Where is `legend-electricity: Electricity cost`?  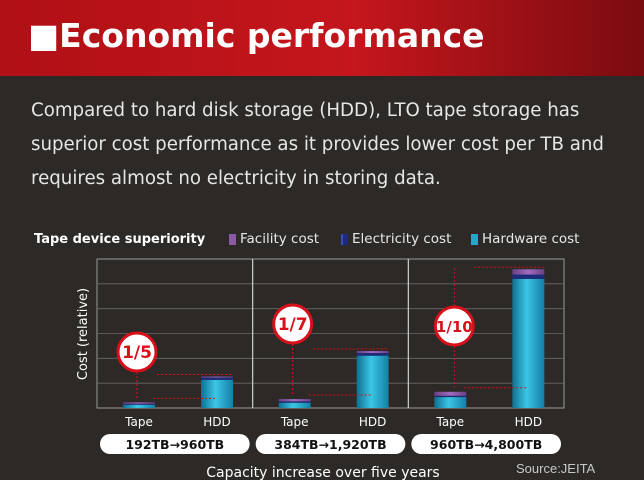
legend-electricity: Electricity cost is located at coordinates (396, 239).